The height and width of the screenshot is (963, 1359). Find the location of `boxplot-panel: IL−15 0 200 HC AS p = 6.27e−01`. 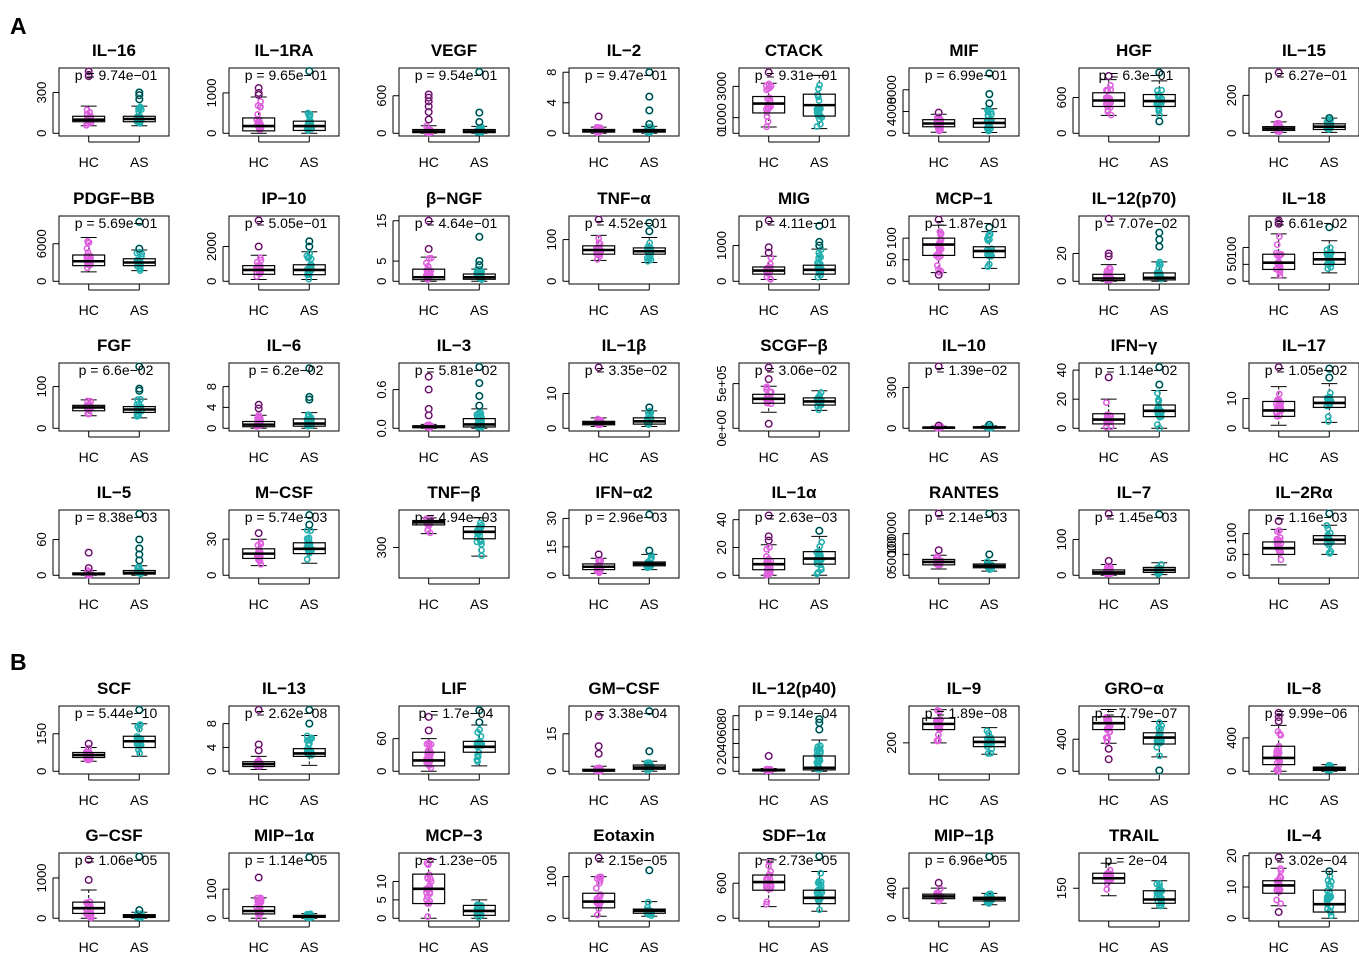

boxplot-panel: IL−15 0 200 HC AS p = 6.27e−01 is located at coordinates (1291, 105).